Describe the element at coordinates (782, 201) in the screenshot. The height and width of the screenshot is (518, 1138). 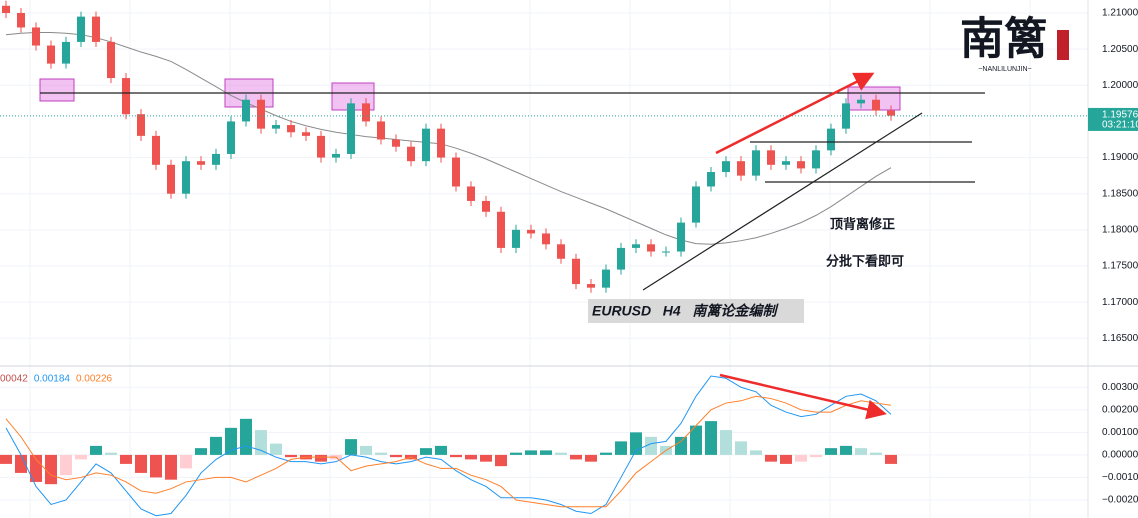
I see `trend-line` at that location.